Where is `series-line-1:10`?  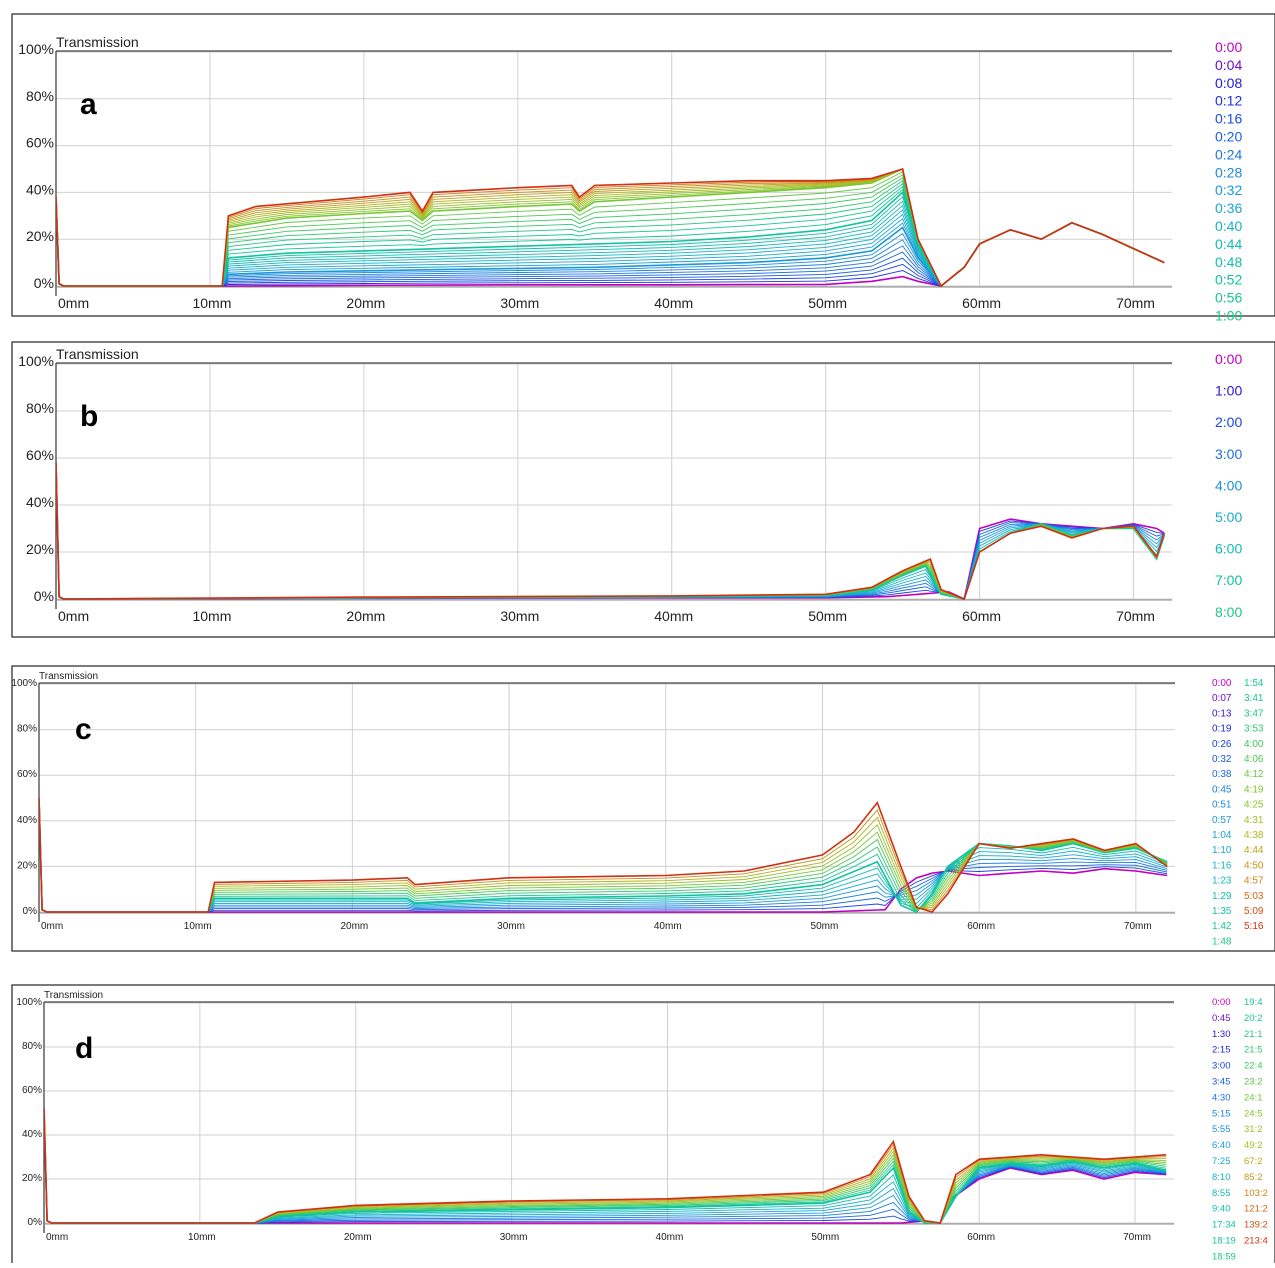
series-line-1:10 is located at coordinates (603, 855).